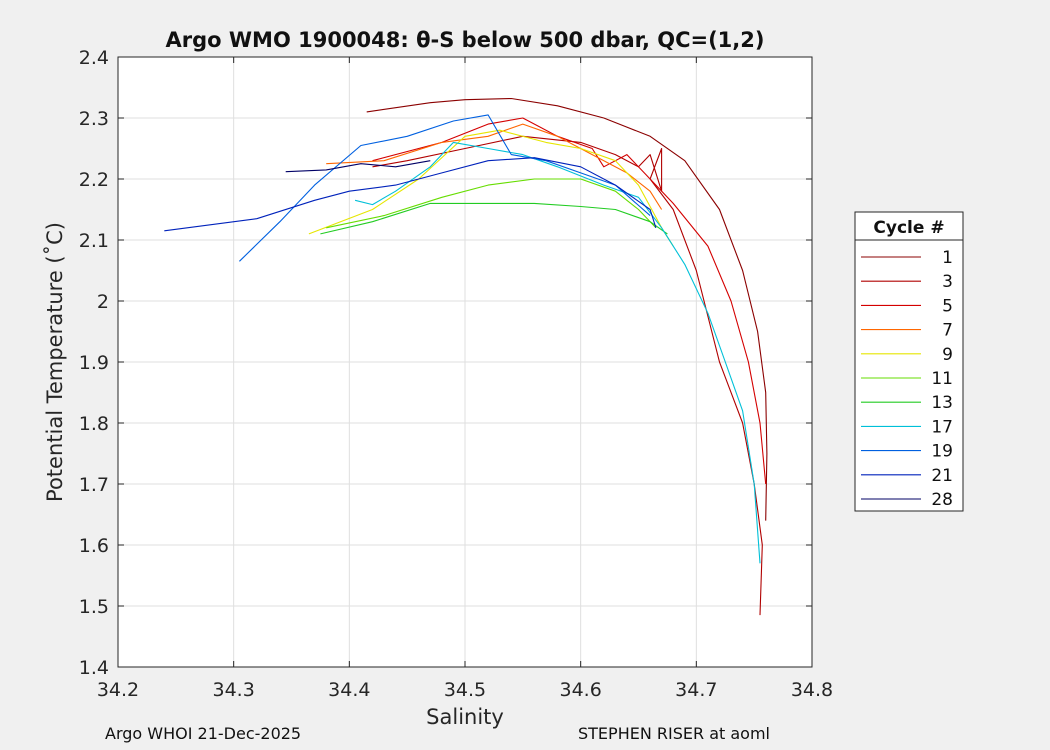  What do you see at coordinates (942, 476) in the screenshot?
I see `legend-label-cycle-21: 21` at bounding box center [942, 476].